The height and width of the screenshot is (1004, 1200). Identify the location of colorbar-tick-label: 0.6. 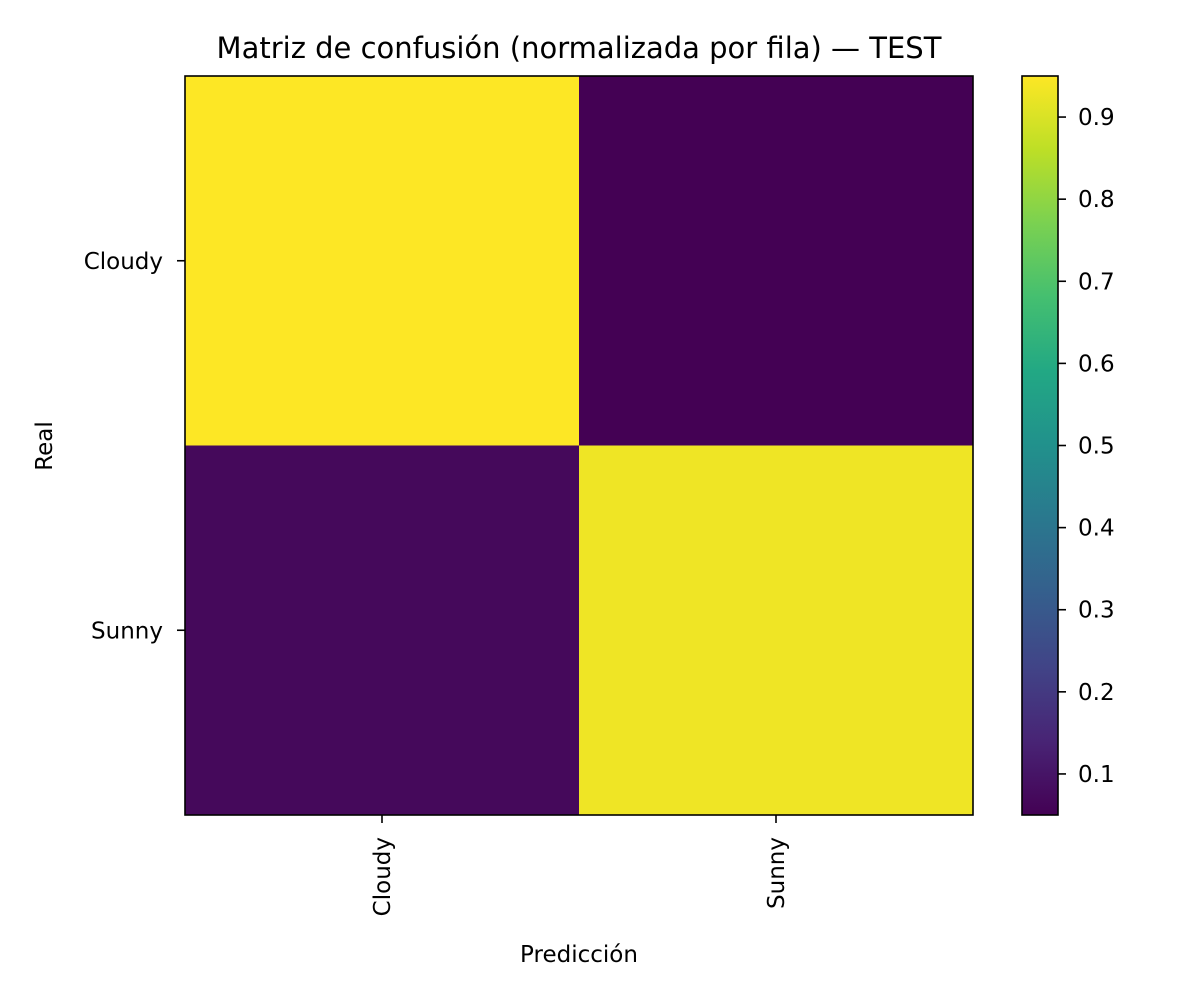
(1096, 364).